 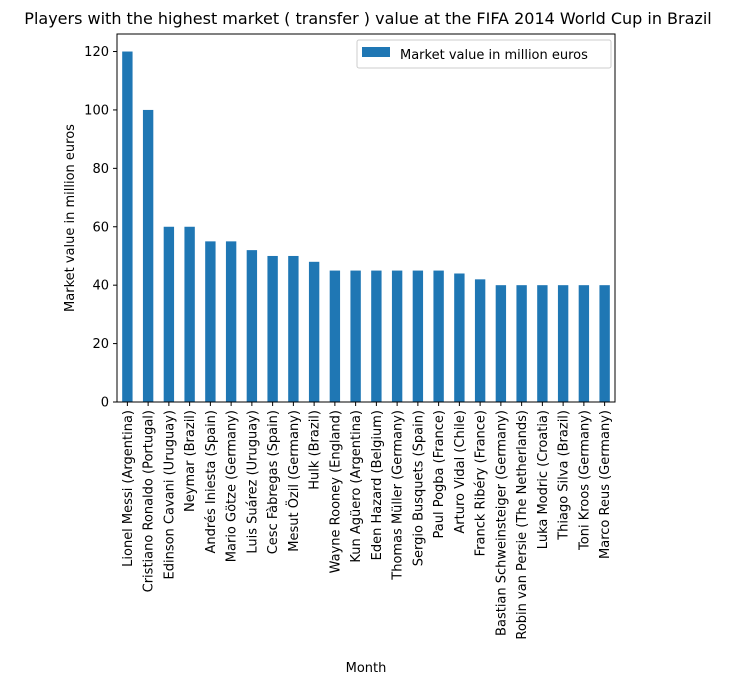 I want to click on x-axis-label: Month, so click(x=366, y=668).